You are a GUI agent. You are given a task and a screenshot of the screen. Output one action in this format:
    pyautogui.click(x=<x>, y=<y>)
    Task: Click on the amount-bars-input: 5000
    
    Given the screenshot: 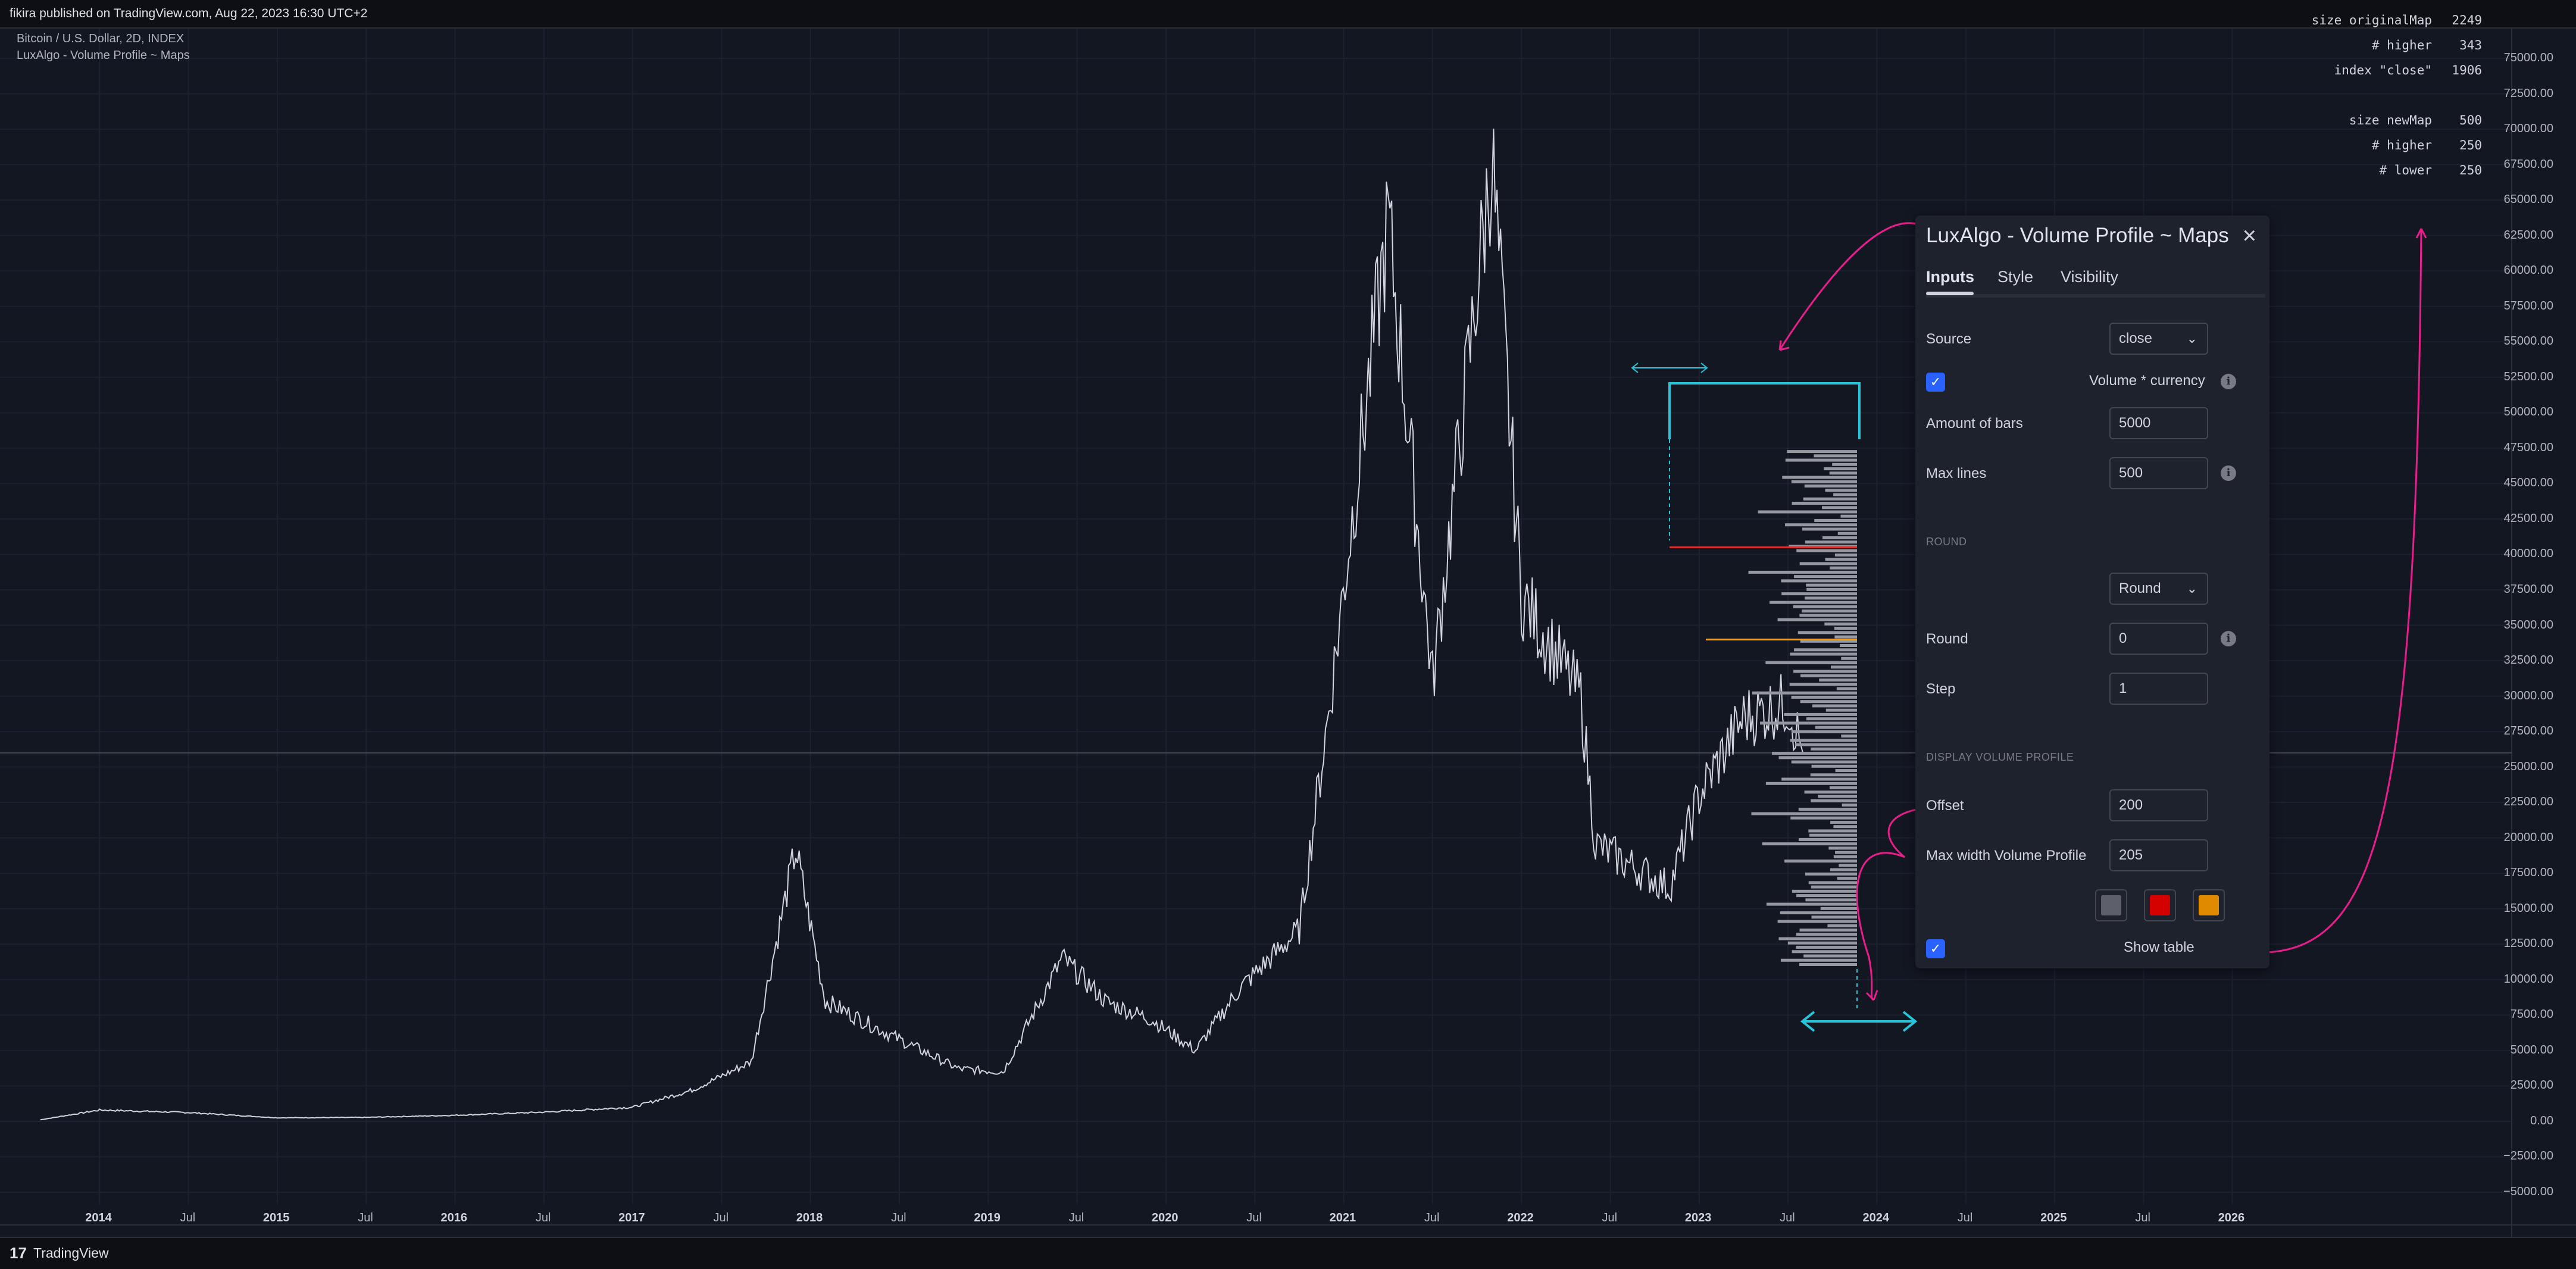 What is the action you would take?
    pyautogui.click(x=2158, y=423)
    